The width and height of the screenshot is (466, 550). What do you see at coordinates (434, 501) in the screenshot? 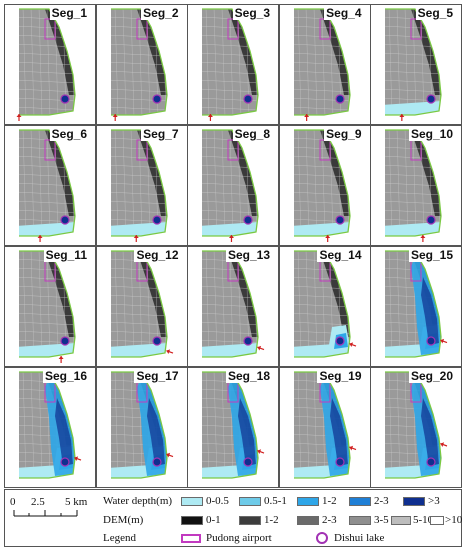
I see `water-label-4: >3` at bounding box center [434, 501].